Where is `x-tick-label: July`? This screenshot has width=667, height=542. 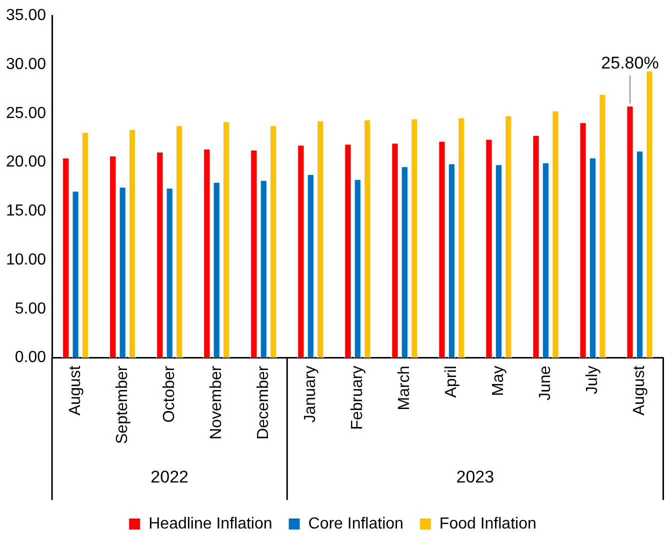 x-tick-label: July is located at coordinates (593, 380).